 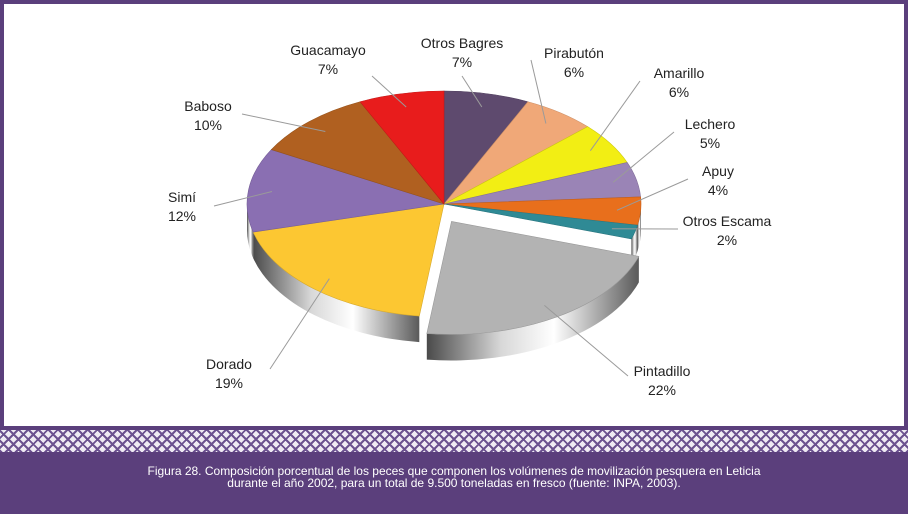 What do you see at coordinates (662, 390) in the screenshot?
I see `slice-value-pintadillo: 22%` at bounding box center [662, 390].